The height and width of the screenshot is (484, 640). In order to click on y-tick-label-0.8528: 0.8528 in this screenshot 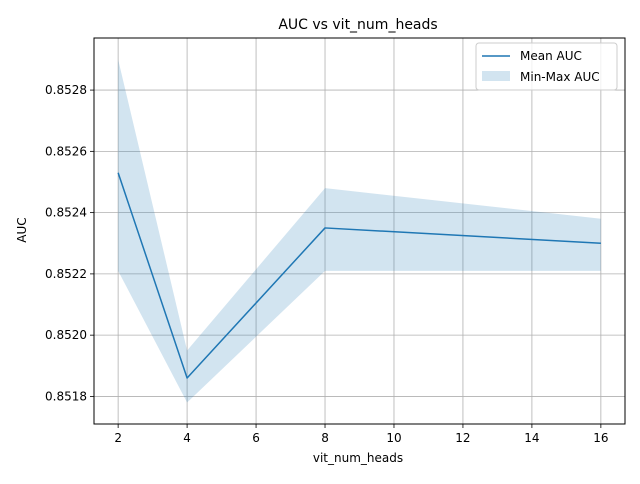, I will do `click(66, 90)`.